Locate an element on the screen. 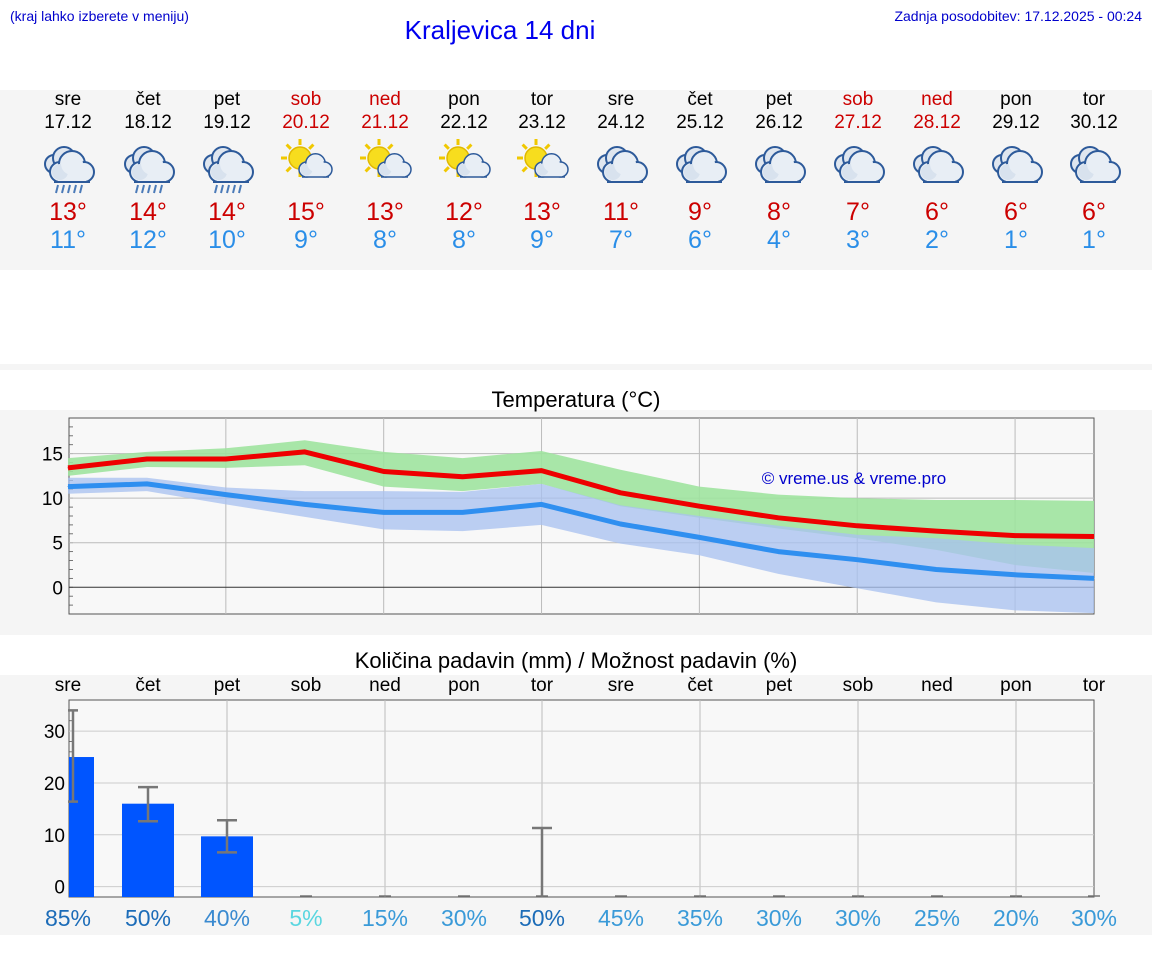 The image size is (1152, 975). max-temperature-line is located at coordinates (581, 494).